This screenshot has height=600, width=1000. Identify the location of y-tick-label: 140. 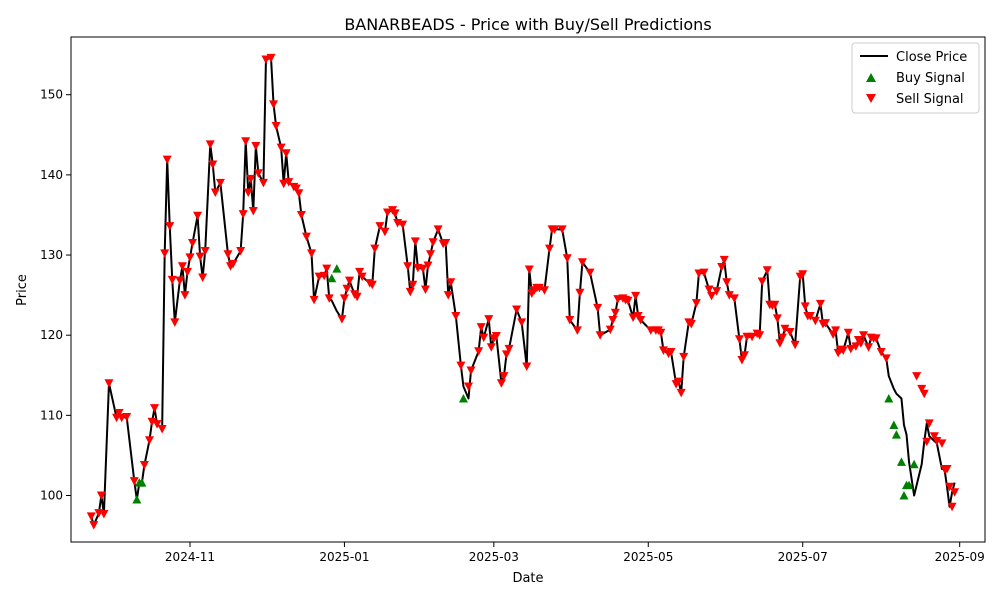
(51, 175).